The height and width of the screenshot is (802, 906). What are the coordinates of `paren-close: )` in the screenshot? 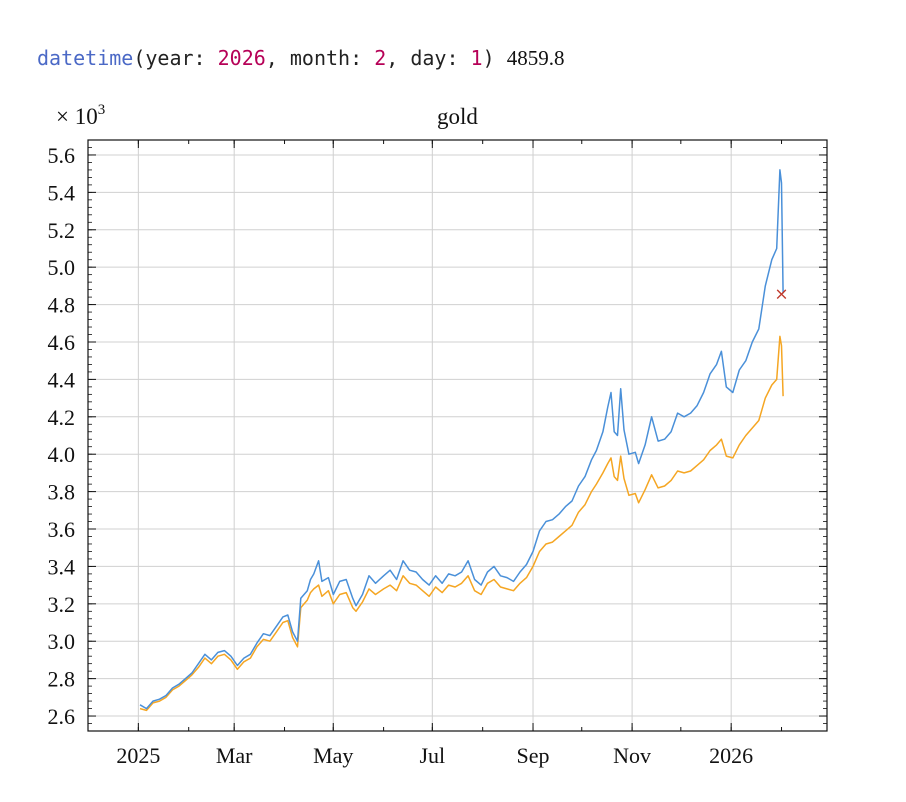 It's located at (488, 58).